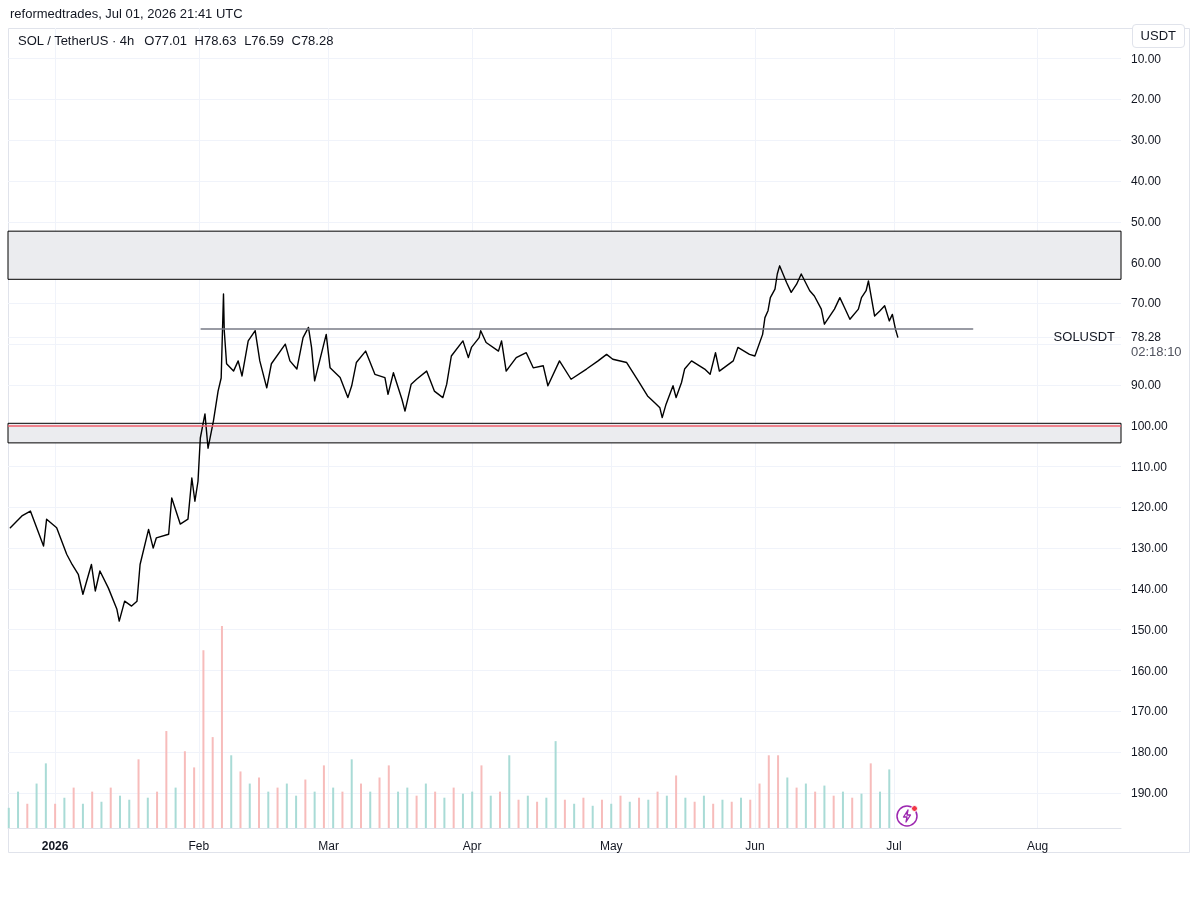 This screenshot has height=910, width=1199. I want to click on currency-button: USDT, so click(1158, 36).